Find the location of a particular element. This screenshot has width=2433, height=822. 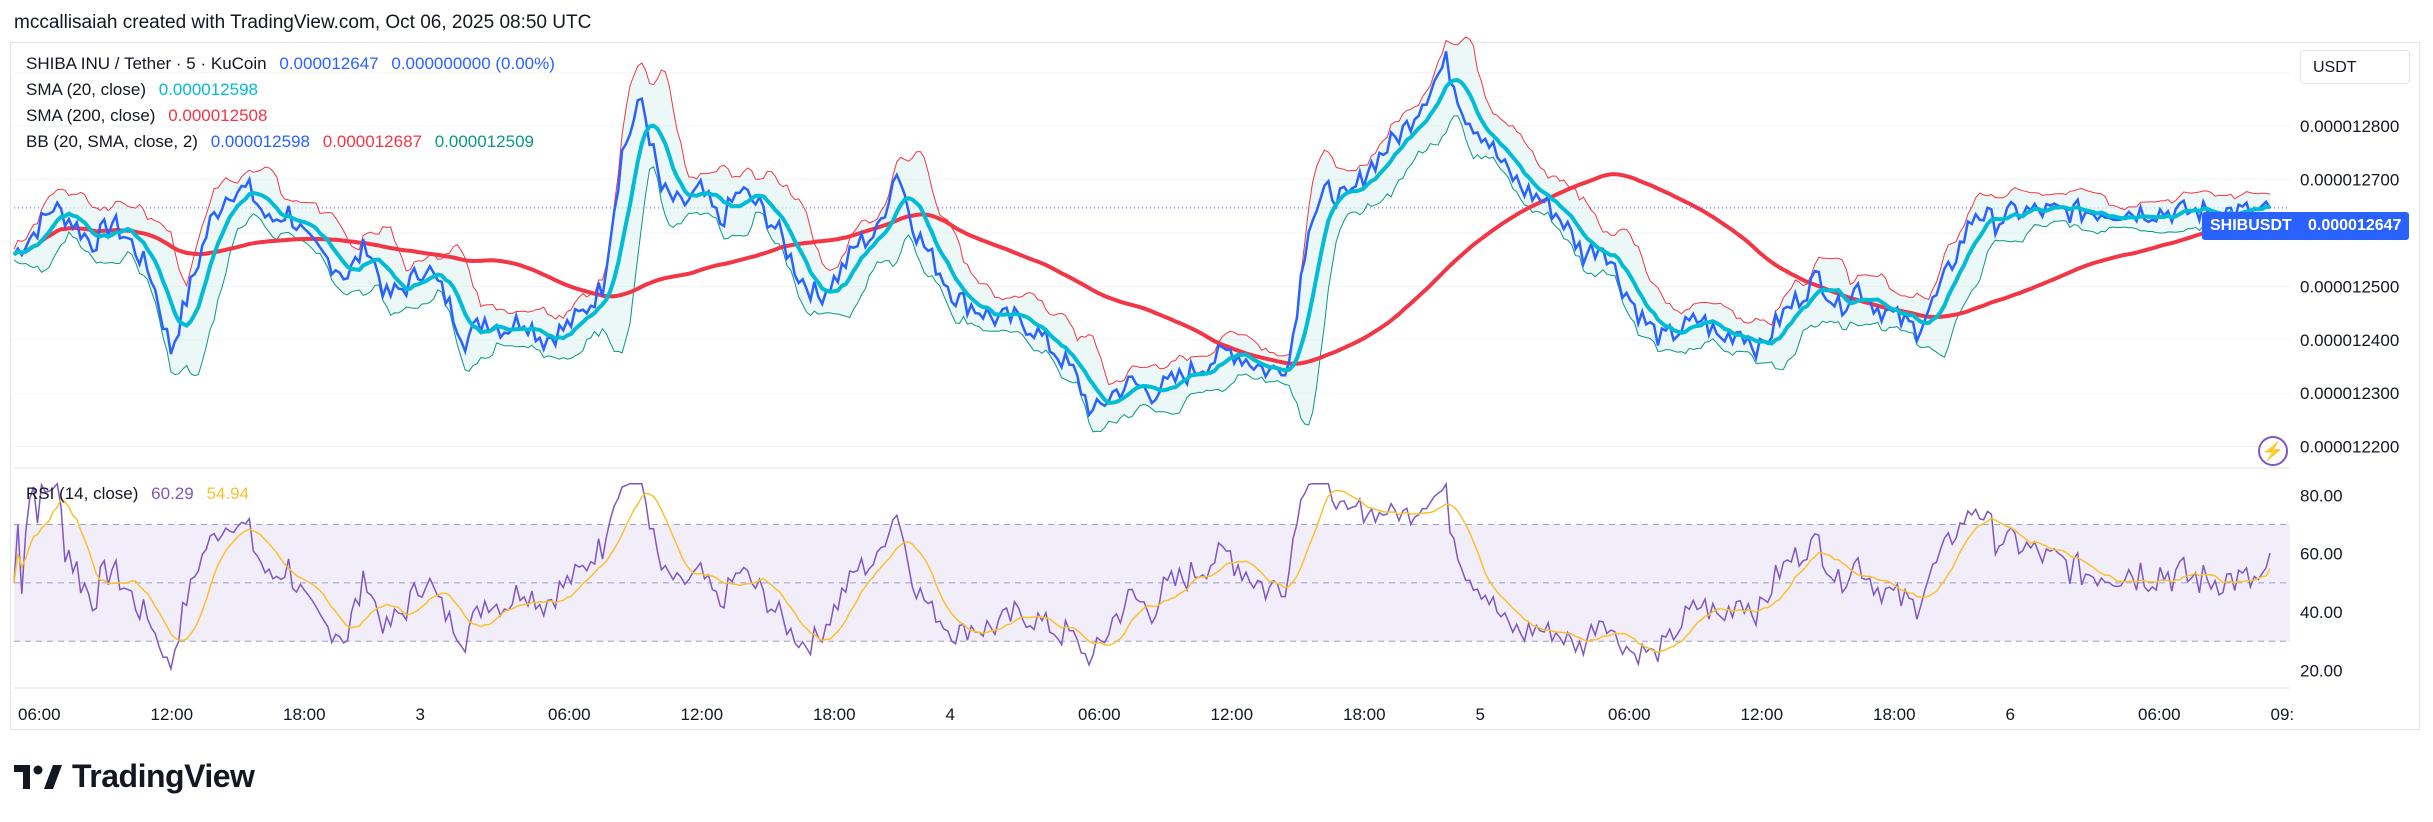

sma200-value: 0.000012508 is located at coordinates (218, 115).